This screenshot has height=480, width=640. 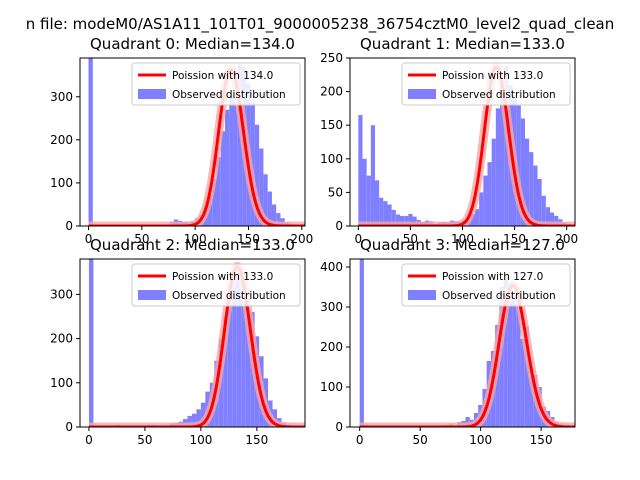 What do you see at coordinates (331, 267) in the screenshot?
I see `y-tick-label: 400` at bounding box center [331, 267].